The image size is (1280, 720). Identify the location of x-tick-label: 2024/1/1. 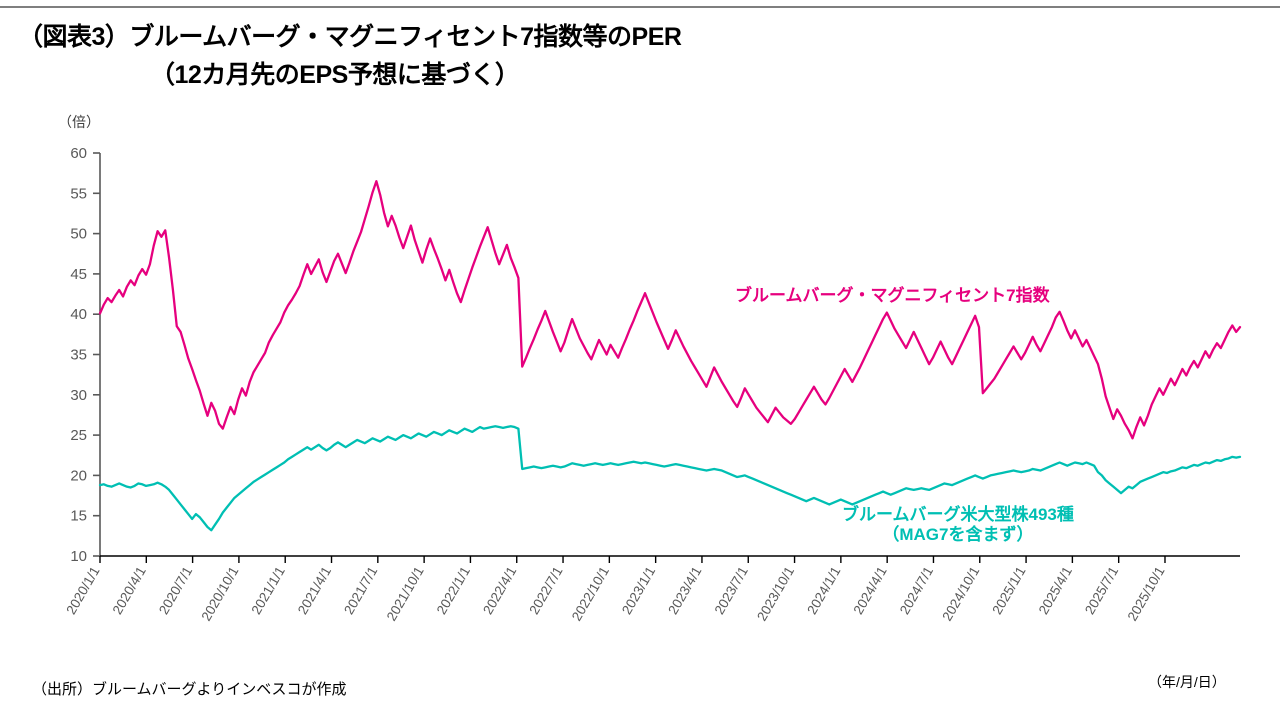
(823, 590).